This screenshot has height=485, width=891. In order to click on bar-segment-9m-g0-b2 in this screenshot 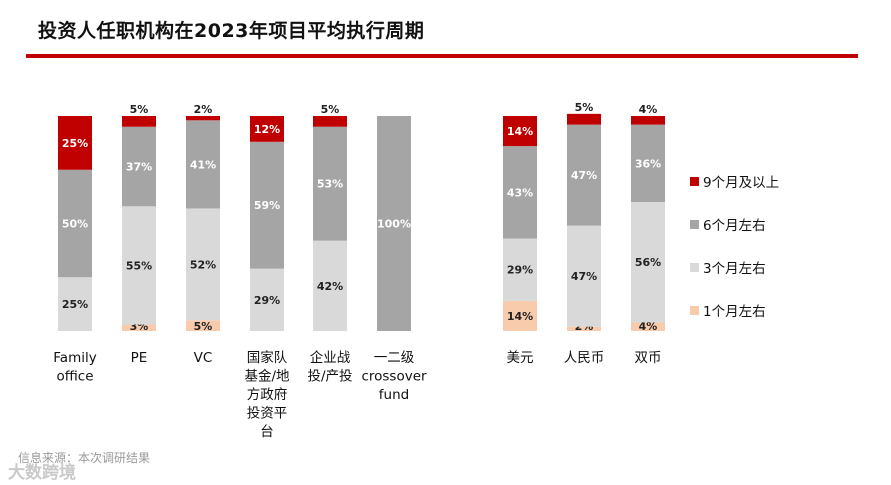, I will do `click(203, 118)`.